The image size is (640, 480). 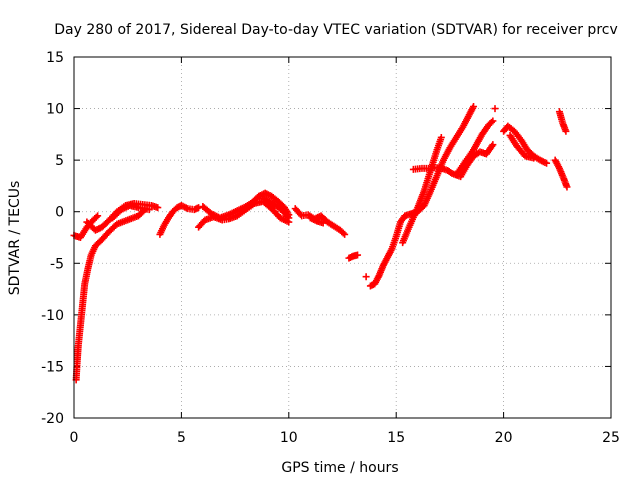 What do you see at coordinates (59, 213) in the screenshot?
I see `y-tick-label: 0` at bounding box center [59, 213].